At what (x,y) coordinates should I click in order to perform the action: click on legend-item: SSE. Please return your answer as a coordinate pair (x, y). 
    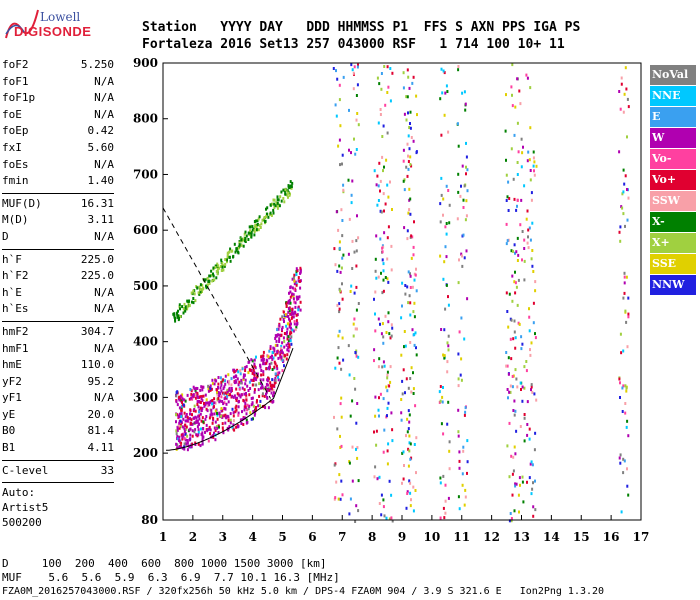
    Looking at the image, I should click on (673, 264).